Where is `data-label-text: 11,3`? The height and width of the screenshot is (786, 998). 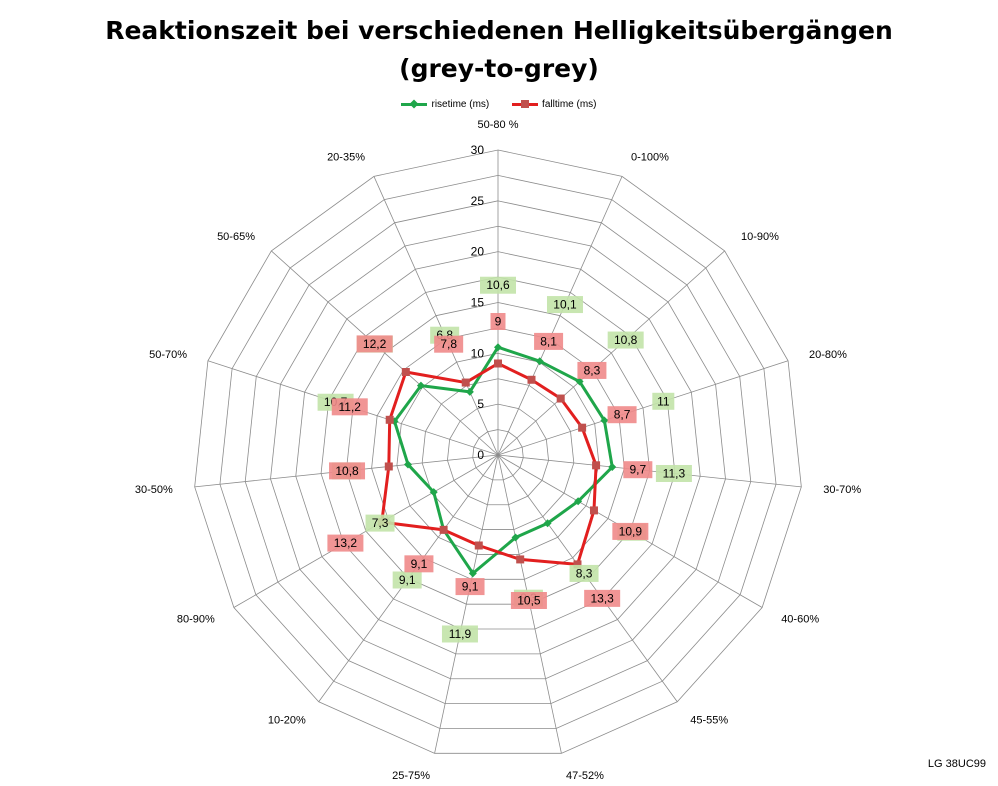 data-label-text: 11,3 is located at coordinates (674, 473).